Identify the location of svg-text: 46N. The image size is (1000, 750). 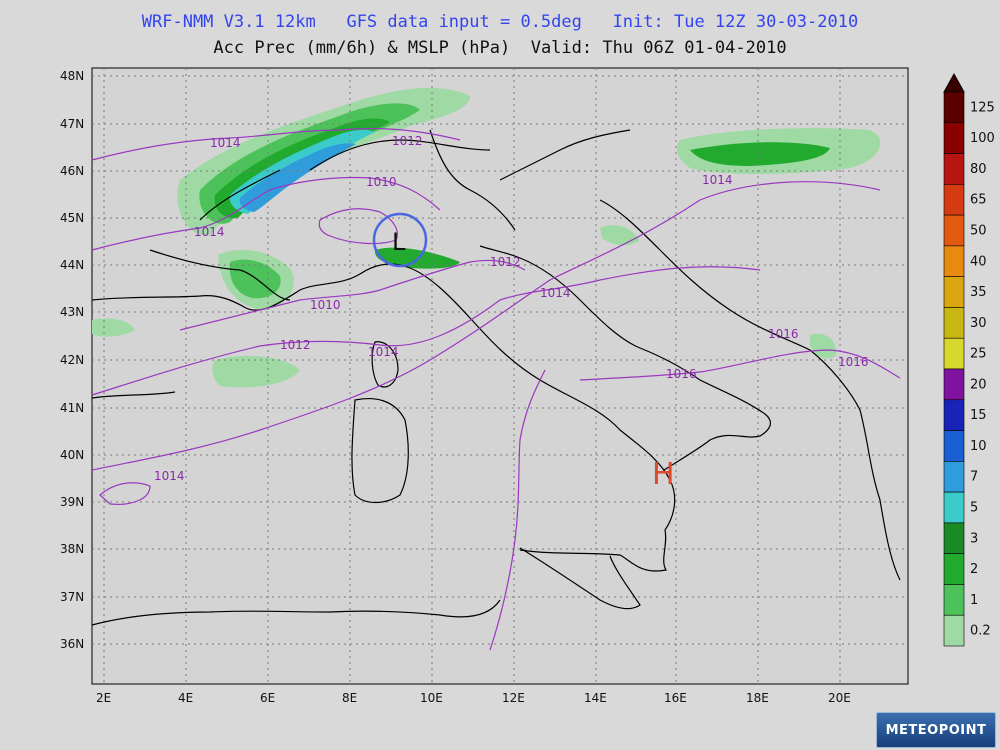
(72, 171).